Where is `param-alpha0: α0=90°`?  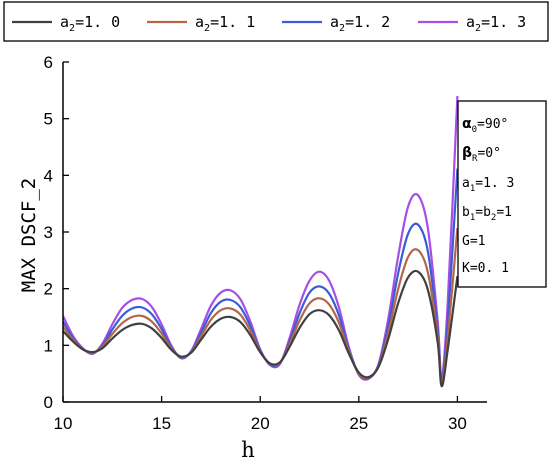
param-alpha0: α0=90° is located at coordinates (485, 125).